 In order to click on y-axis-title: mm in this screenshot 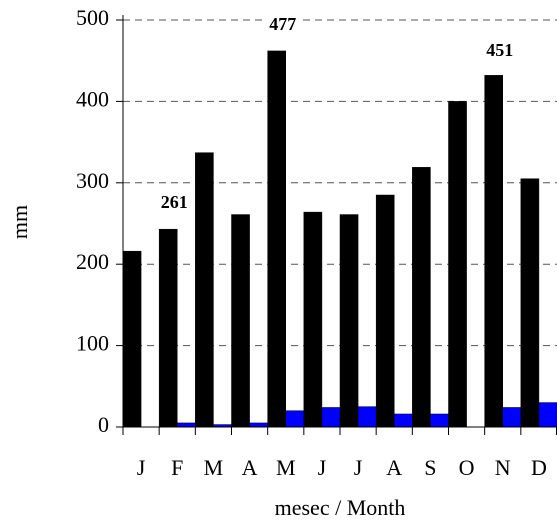, I will do `click(19, 222)`.